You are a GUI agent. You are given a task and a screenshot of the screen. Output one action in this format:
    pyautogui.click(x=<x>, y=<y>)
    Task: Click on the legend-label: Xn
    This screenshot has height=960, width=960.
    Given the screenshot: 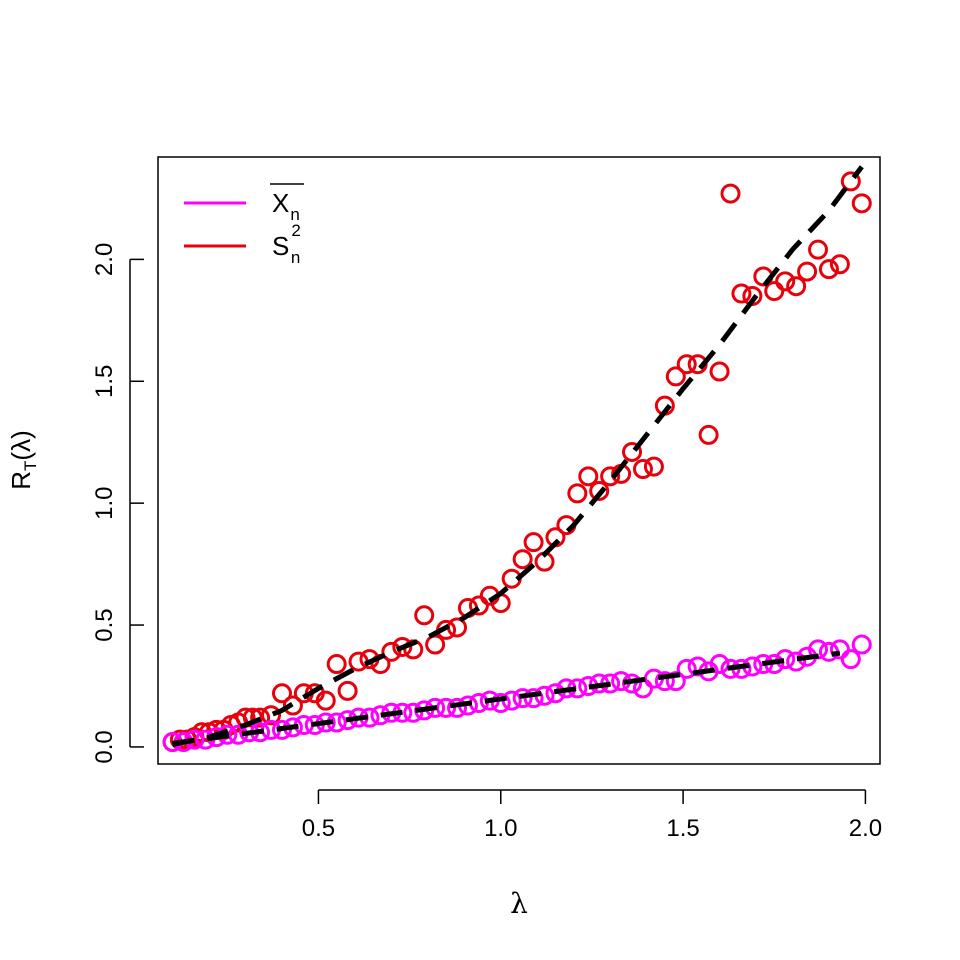 What is the action you would take?
    pyautogui.click(x=286, y=206)
    